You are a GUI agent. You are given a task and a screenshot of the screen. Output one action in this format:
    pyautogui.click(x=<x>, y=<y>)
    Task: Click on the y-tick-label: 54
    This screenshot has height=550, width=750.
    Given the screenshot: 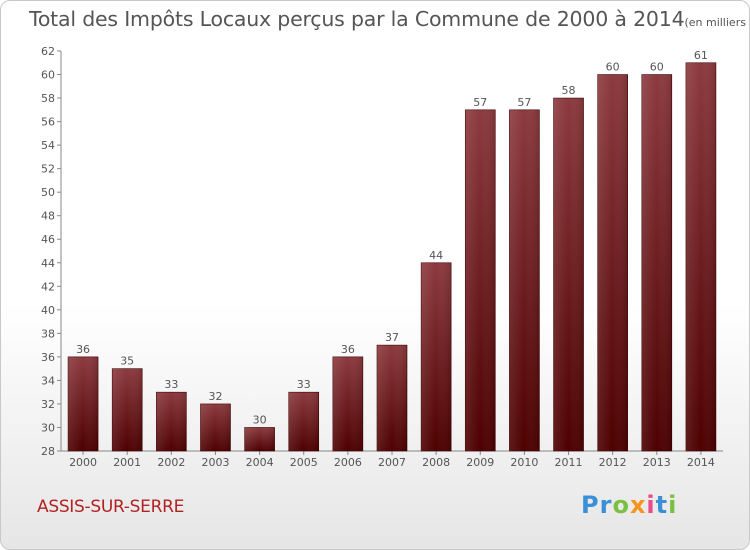 What is the action you would take?
    pyautogui.click(x=48, y=145)
    